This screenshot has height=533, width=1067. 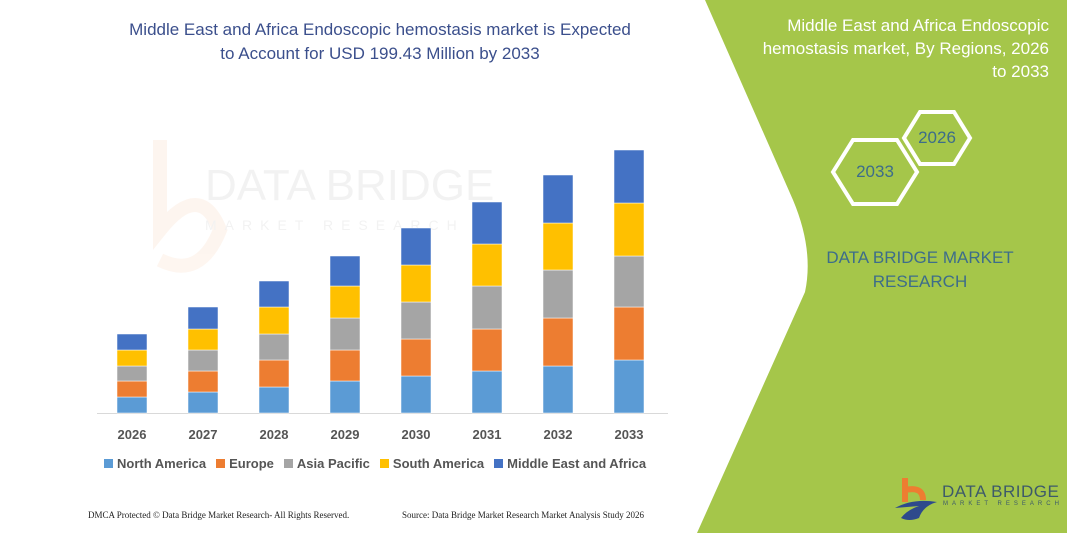 I want to click on bar-segment-north-america-2032, so click(x=558, y=389).